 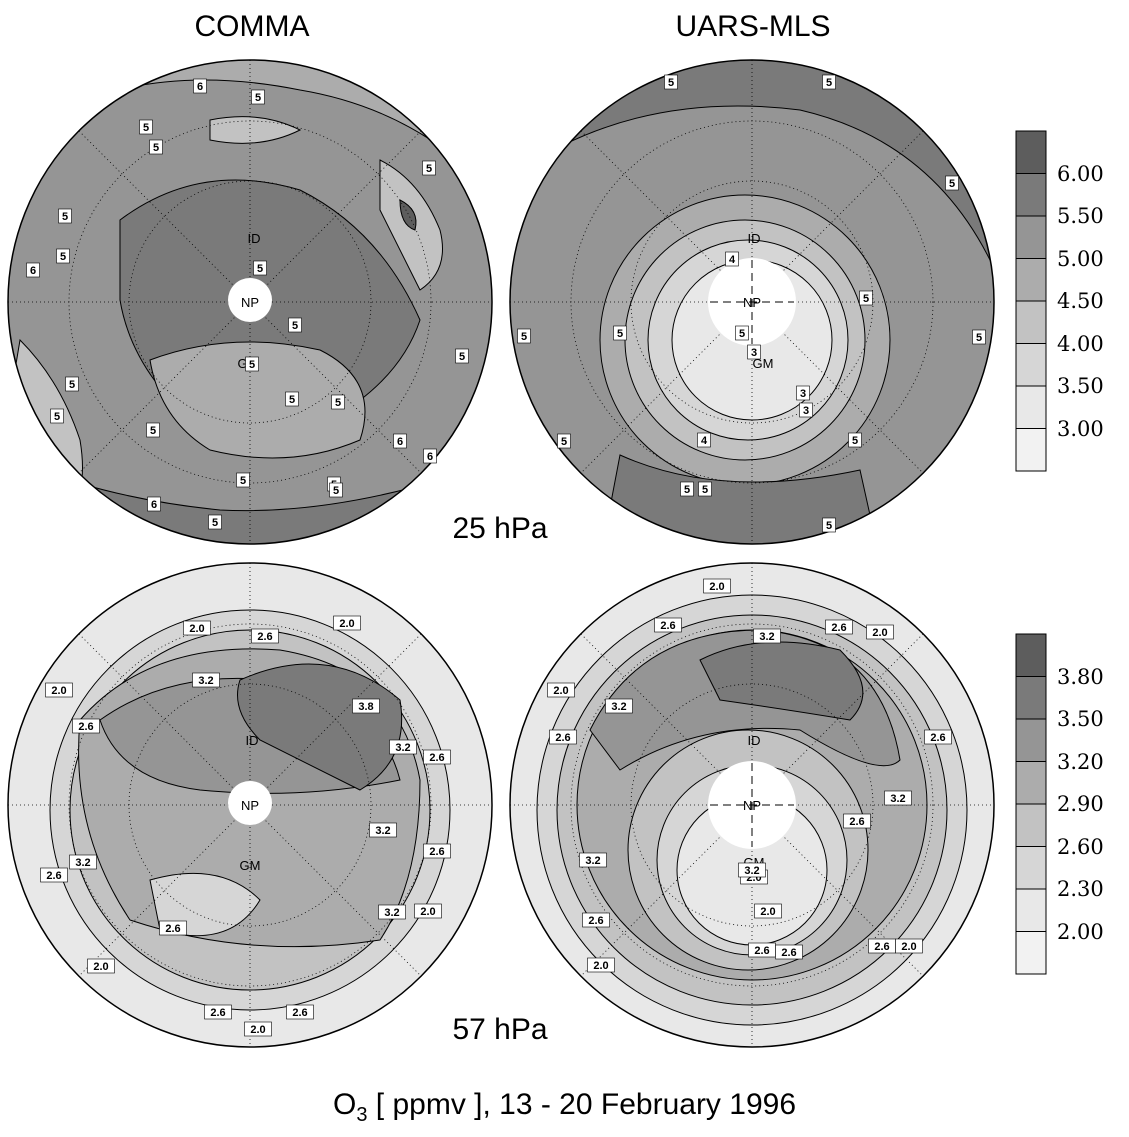 I want to click on np-label-3: NP, so click(x=250, y=805).